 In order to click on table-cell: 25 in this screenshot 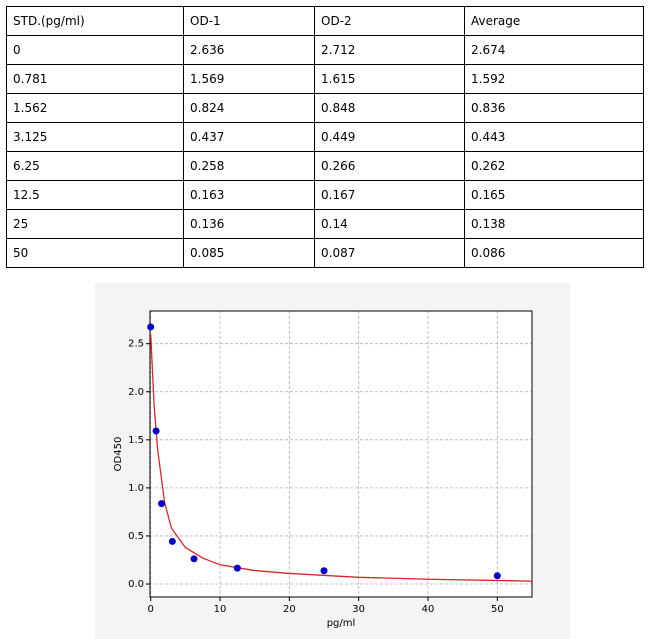, I will do `click(95, 224)`.